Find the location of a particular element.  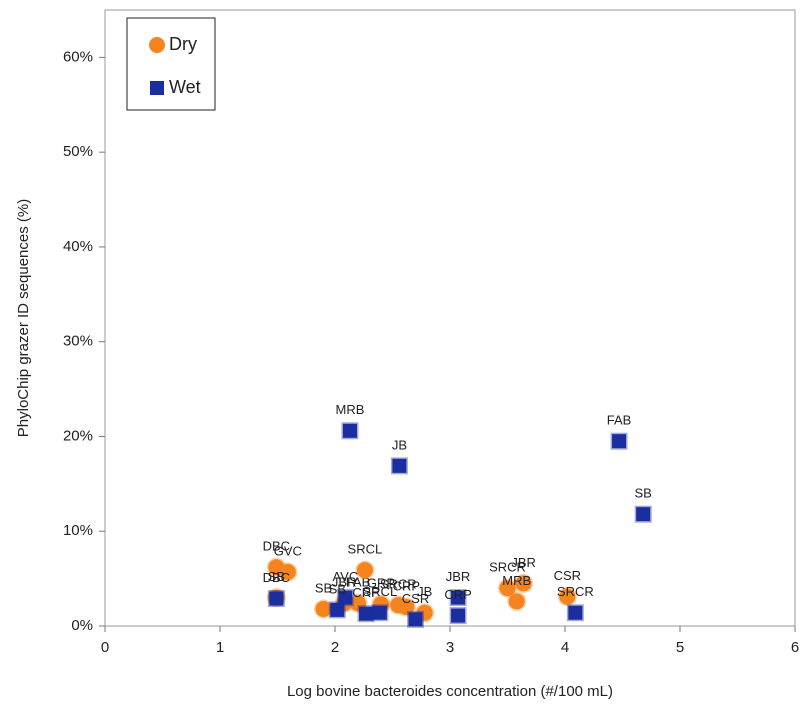

y-tick-label: 10% is located at coordinates (78, 530).